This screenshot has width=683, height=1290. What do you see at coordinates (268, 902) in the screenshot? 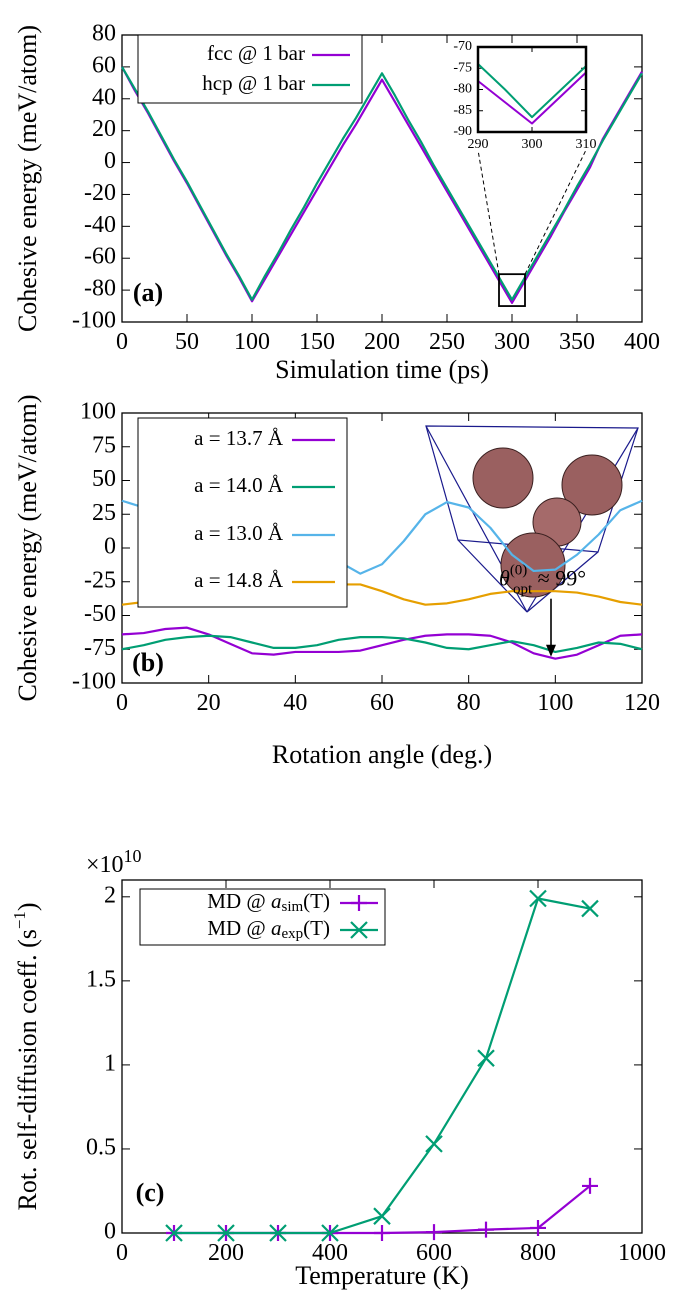
I see `legend-label: MD @ asim(T)` at bounding box center [268, 902].